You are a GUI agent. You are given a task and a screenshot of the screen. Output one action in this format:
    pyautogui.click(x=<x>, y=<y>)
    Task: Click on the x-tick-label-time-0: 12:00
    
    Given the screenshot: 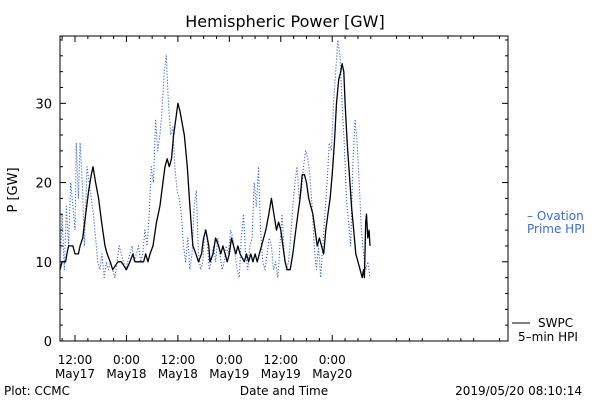 What is the action you would take?
    pyautogui.click(x=75, y=360)
    